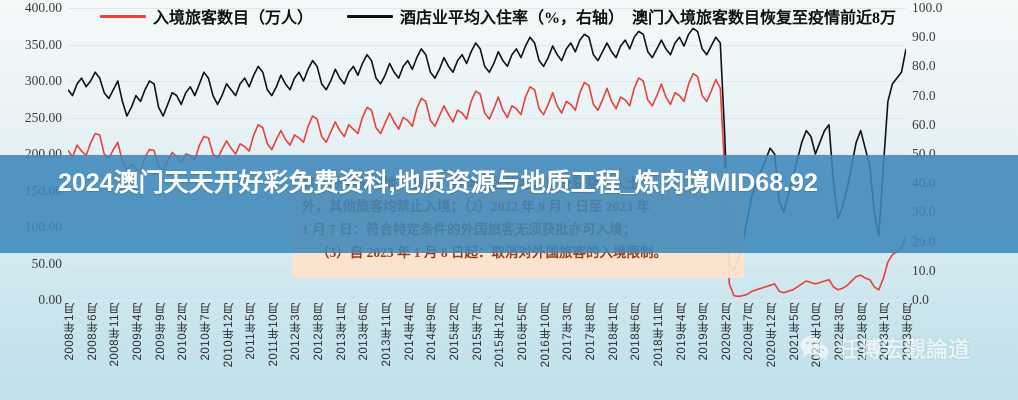 Image resolution: width=1018 pixels, height=400 pixels. Describe the element at coordinates (183, 331) in the screenshot. I see `x-axis-tick: 2010年2月` at that location.